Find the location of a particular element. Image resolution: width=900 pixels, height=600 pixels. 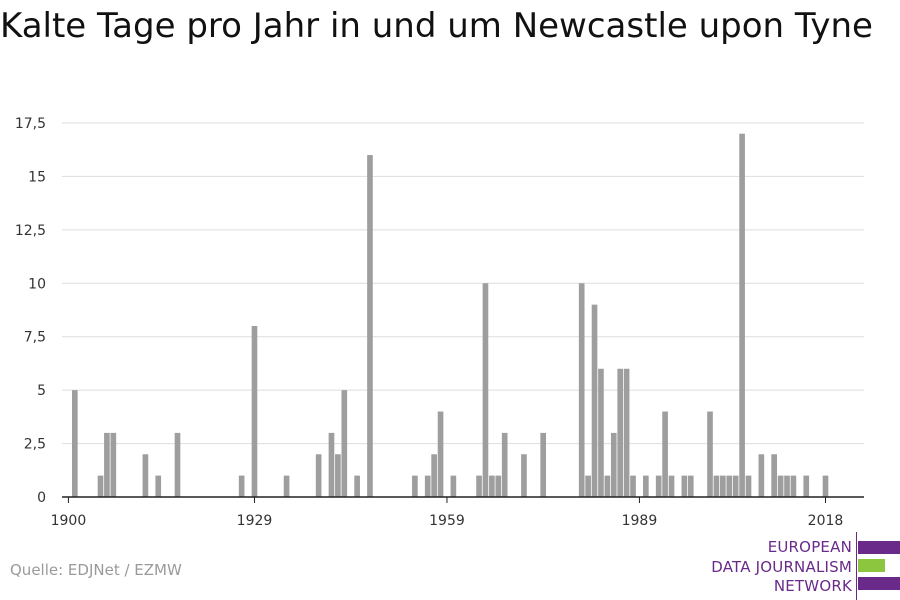

logo-bar-purple-bottom is located at coordinates (879, 583).